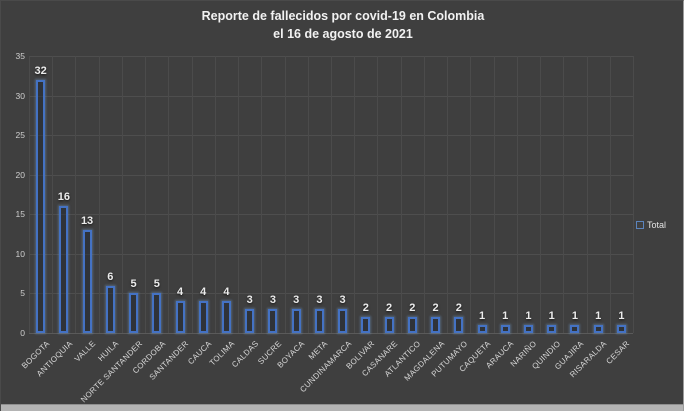 The height and width of the screenshot is (411, 684). Describe the element at coordinates (157, 313) in the screenshot. I see `bar-cordoba` at that location.